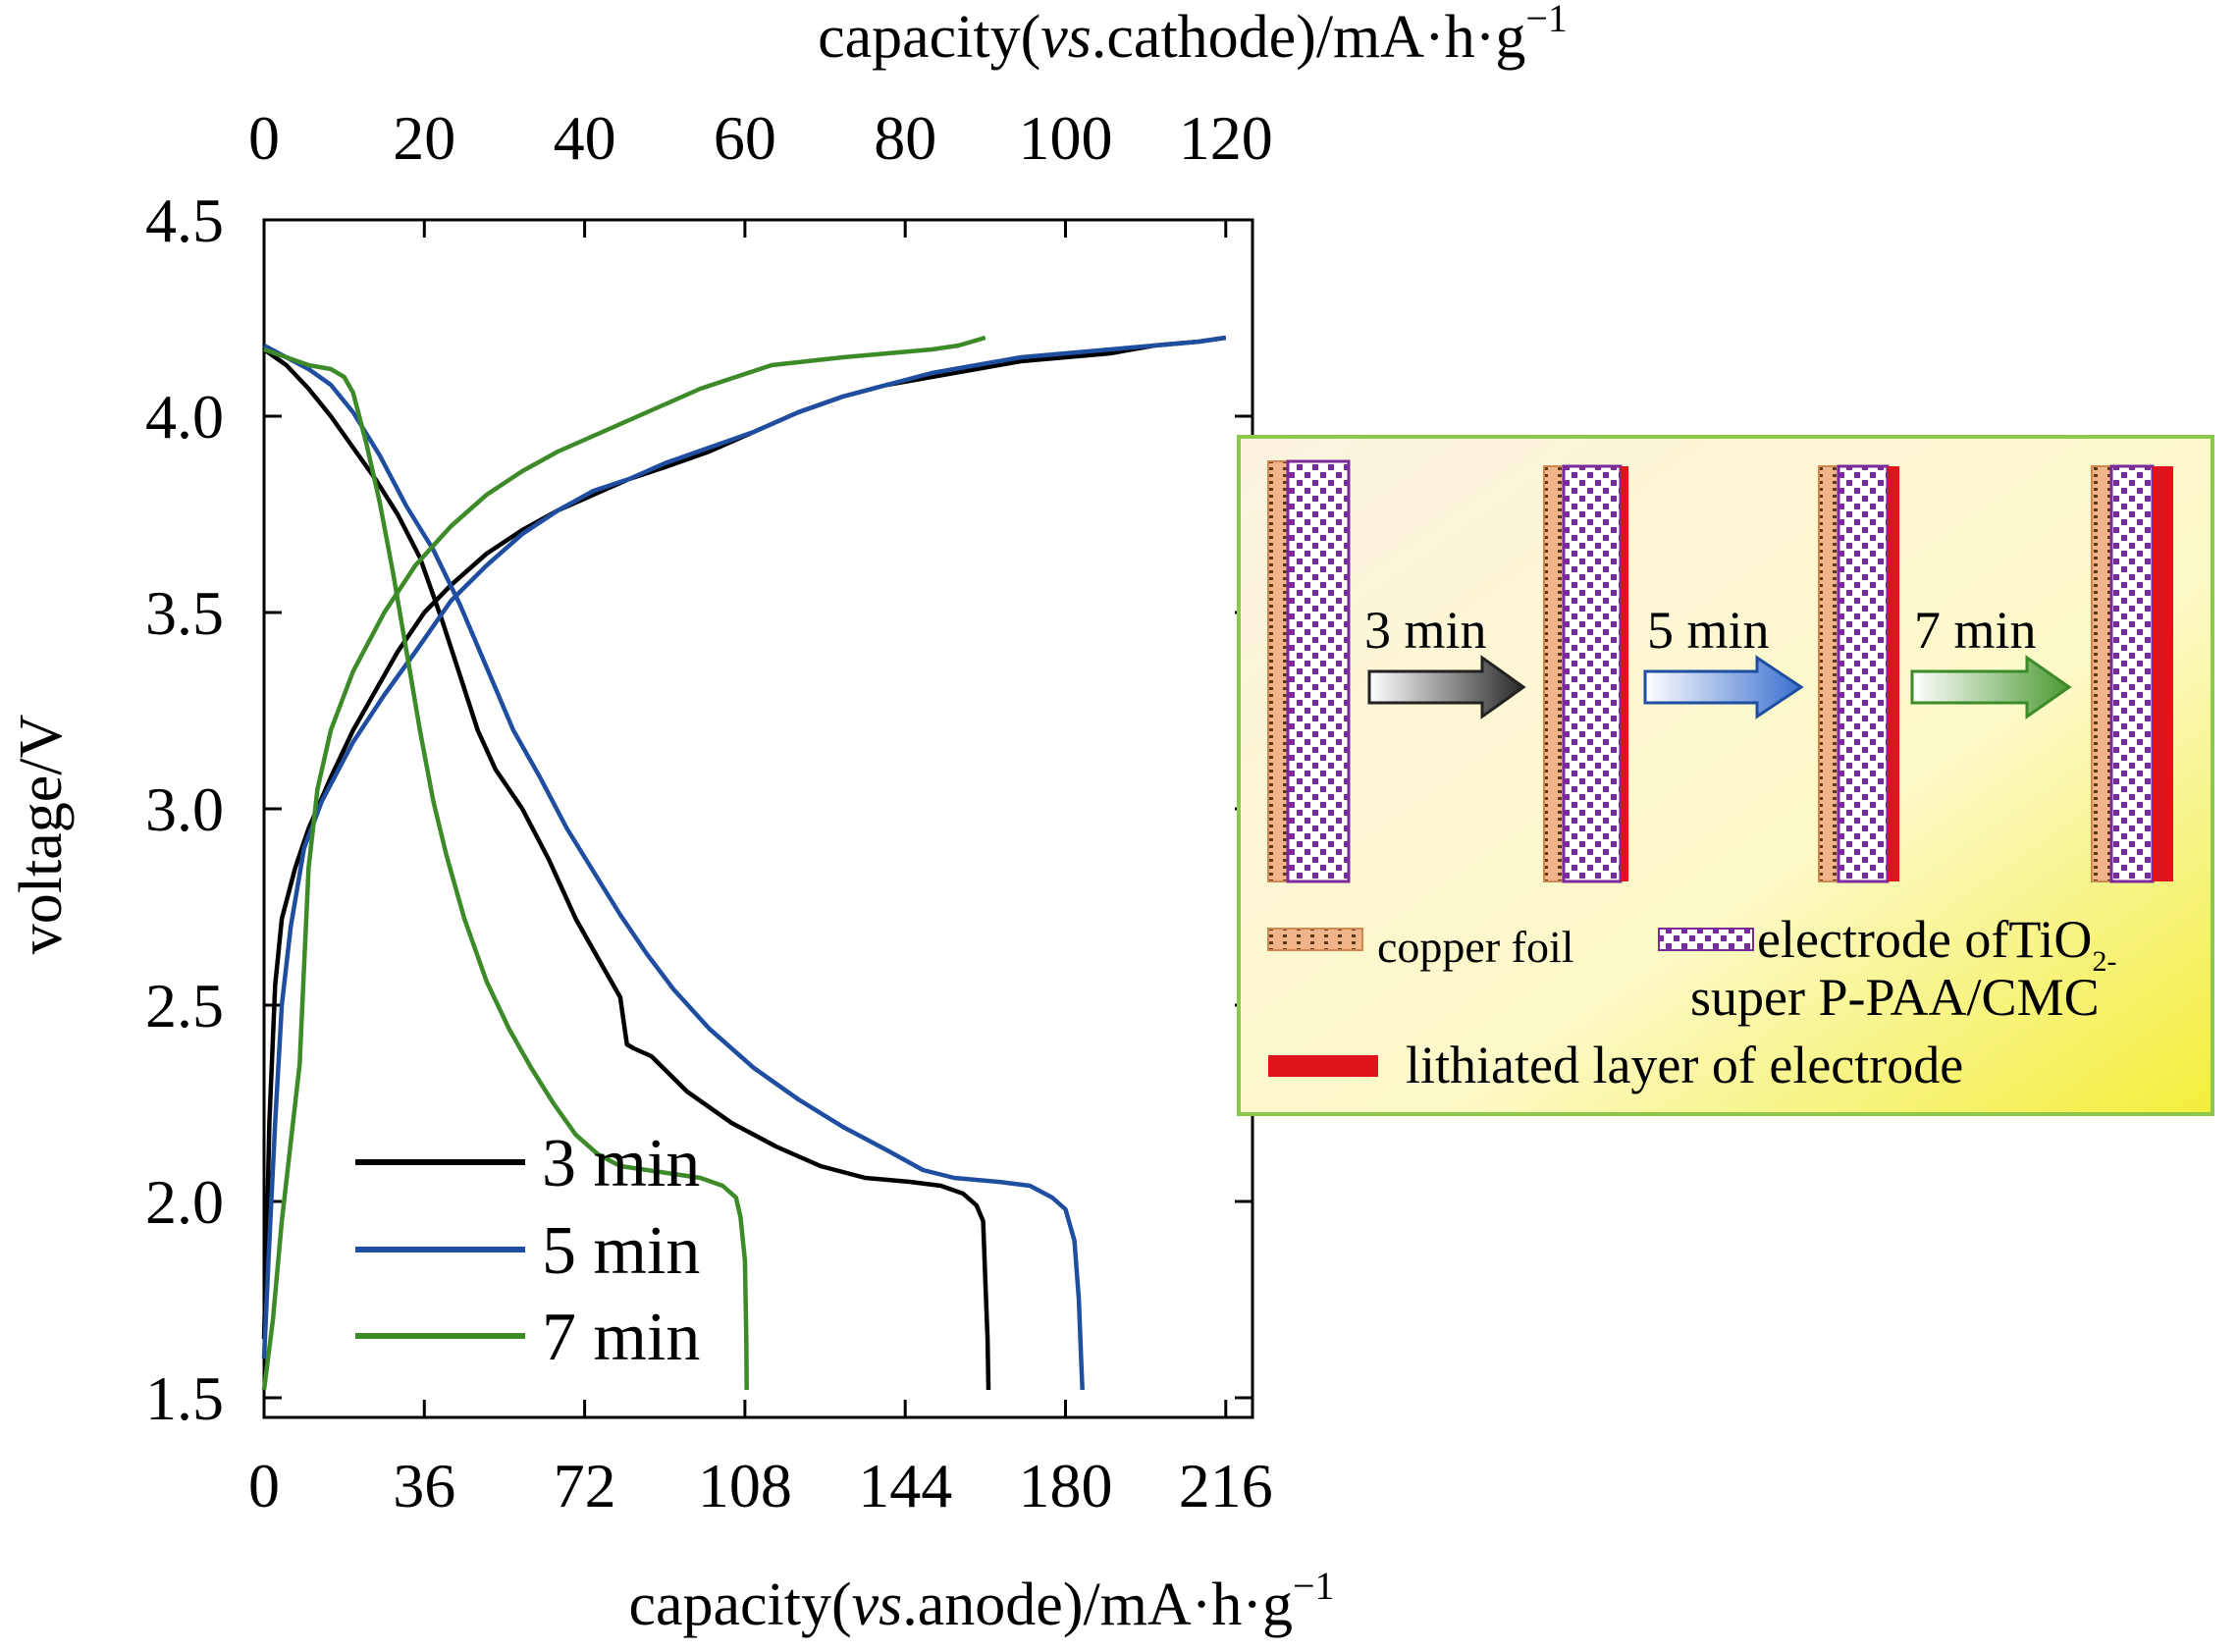 The image size is (2238, 1652). I want to click on y-tick-label: 2.5, so click(185, 1005).